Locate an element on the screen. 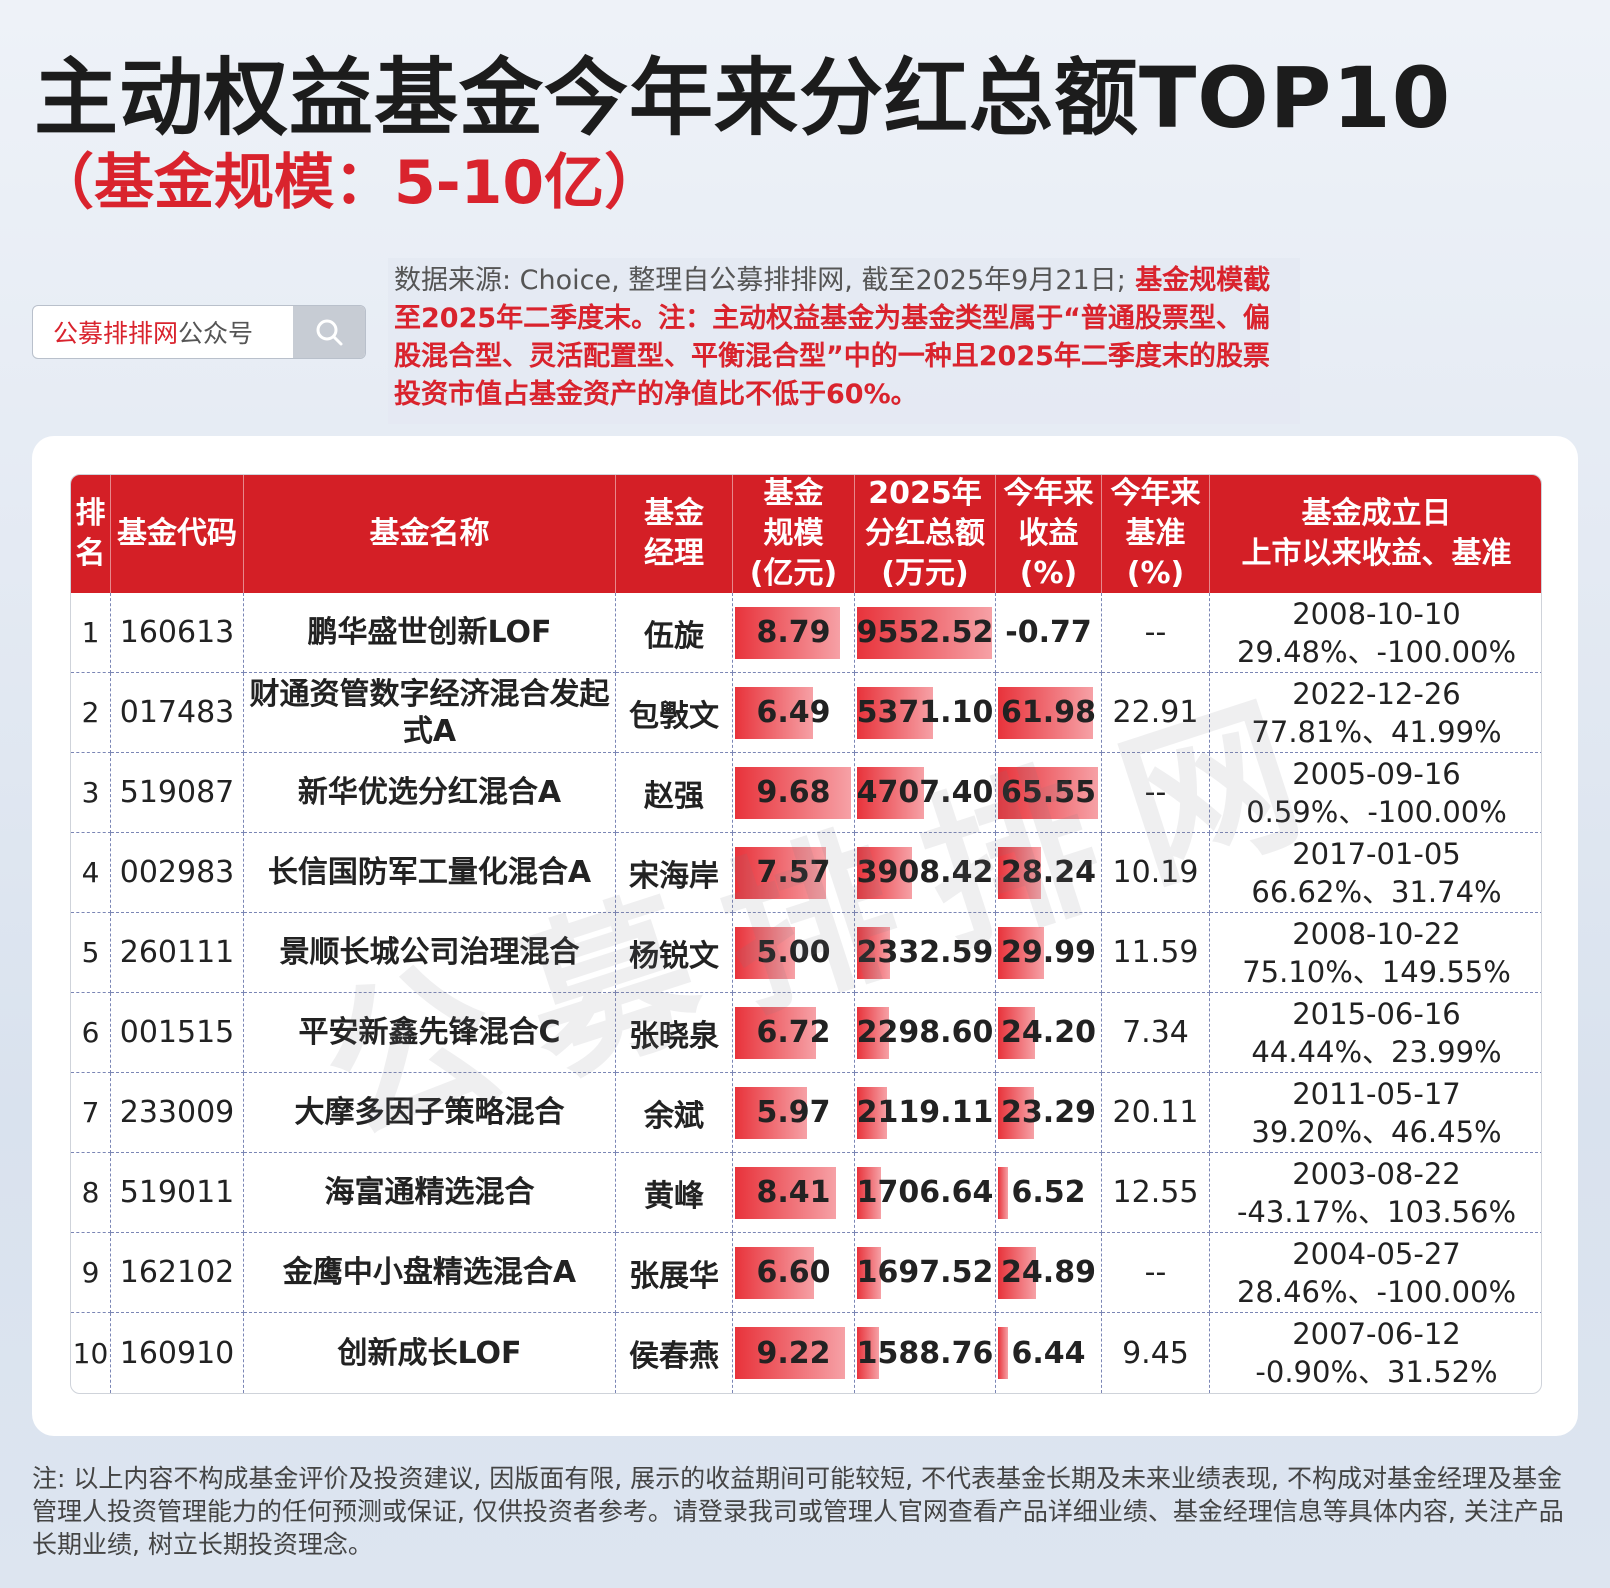 The height and width of the screenshot is (1588, 1610). name-value: 金鹰中小盘精选混合A is located at coordinates (429, 1272).